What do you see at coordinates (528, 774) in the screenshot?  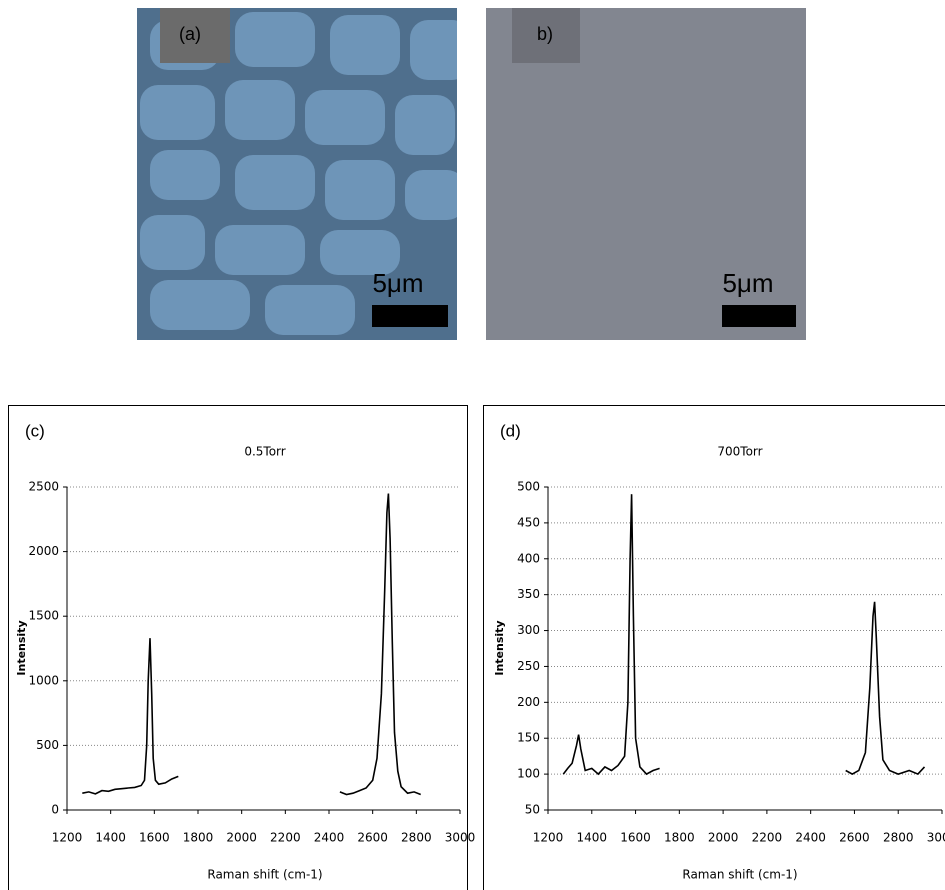 I see `y-tick-label: 100` at bounding box center [528, 774].